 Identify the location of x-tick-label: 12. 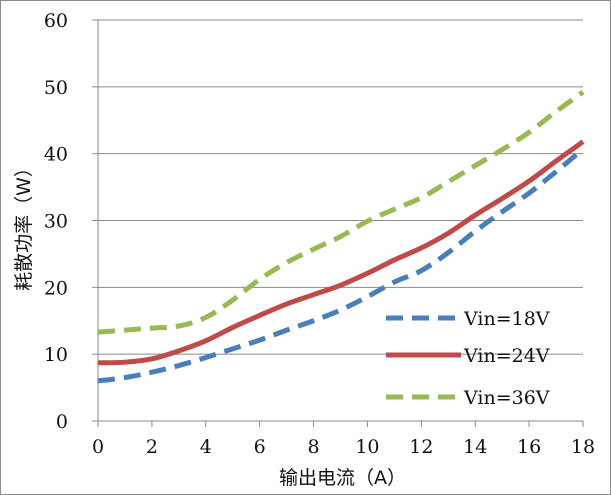
(421, 447).